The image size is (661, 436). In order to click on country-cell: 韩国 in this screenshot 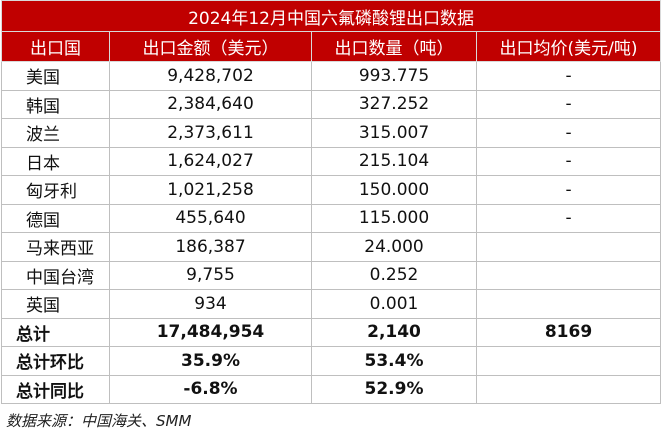, I will do `click(55, 104)`.